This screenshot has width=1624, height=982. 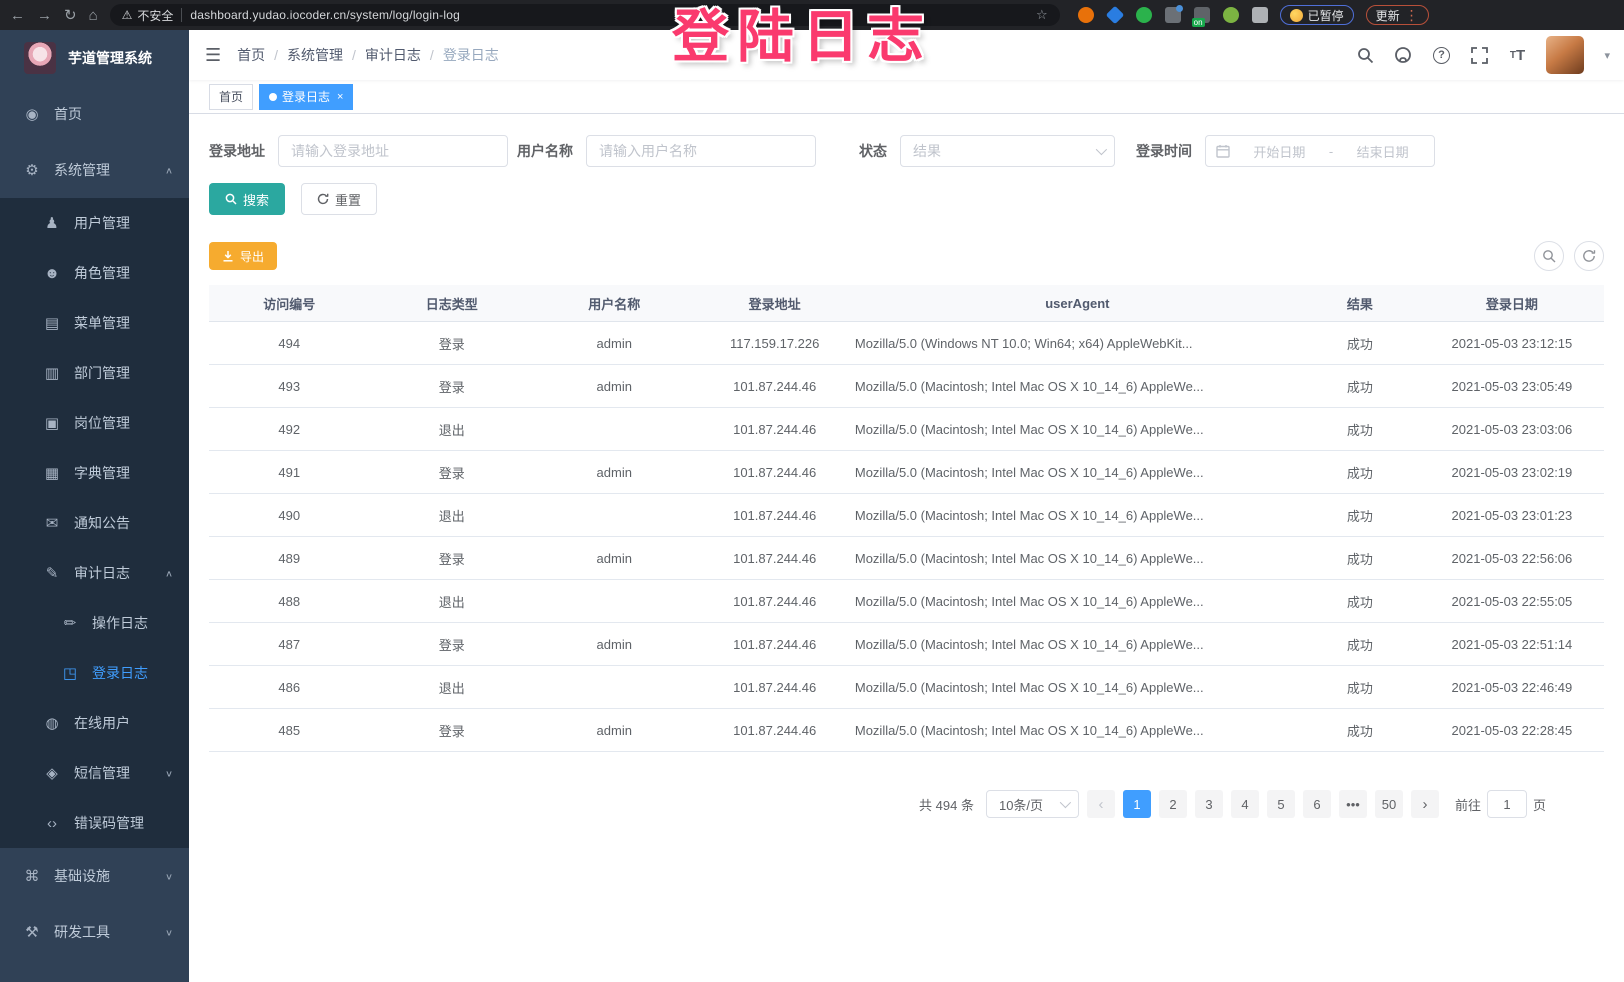 What do you see at coordinates (94, 876) in the screenshot?
I see `sidebar-item-infra: ⌘ 基础设施 ∨` at bounding box center [94, 876].